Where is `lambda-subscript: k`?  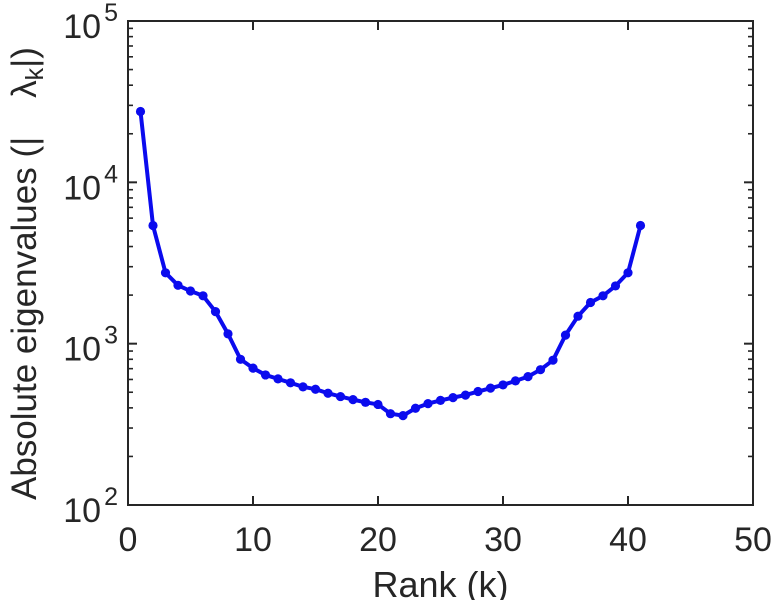 lambda-subscript: k is located at coordinates (35, 74).